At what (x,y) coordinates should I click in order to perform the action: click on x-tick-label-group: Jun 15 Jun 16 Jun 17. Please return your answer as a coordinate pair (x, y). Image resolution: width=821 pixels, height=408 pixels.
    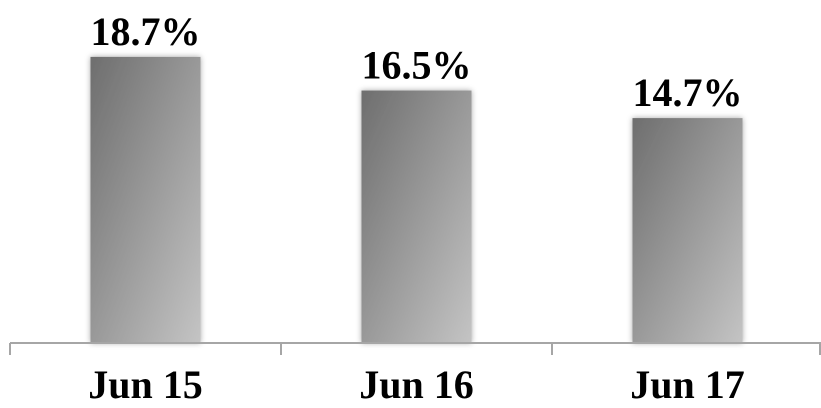
    Looking at the image, I should click on (416, 384).